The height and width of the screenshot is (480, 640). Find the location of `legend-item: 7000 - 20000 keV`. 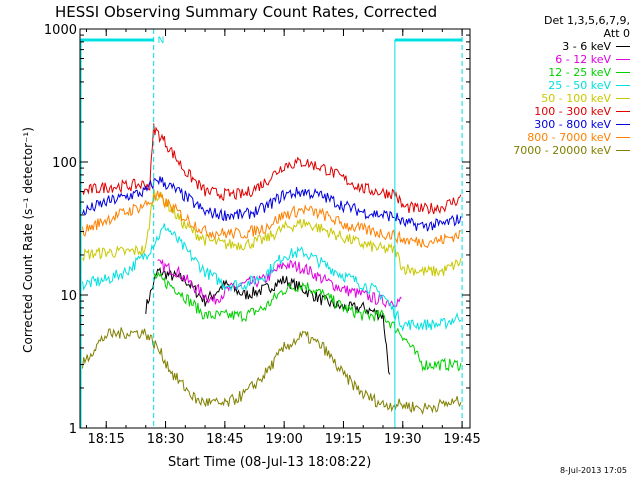

legend-item: 7000 - 20000 keV is located at coordinates (561, 150).